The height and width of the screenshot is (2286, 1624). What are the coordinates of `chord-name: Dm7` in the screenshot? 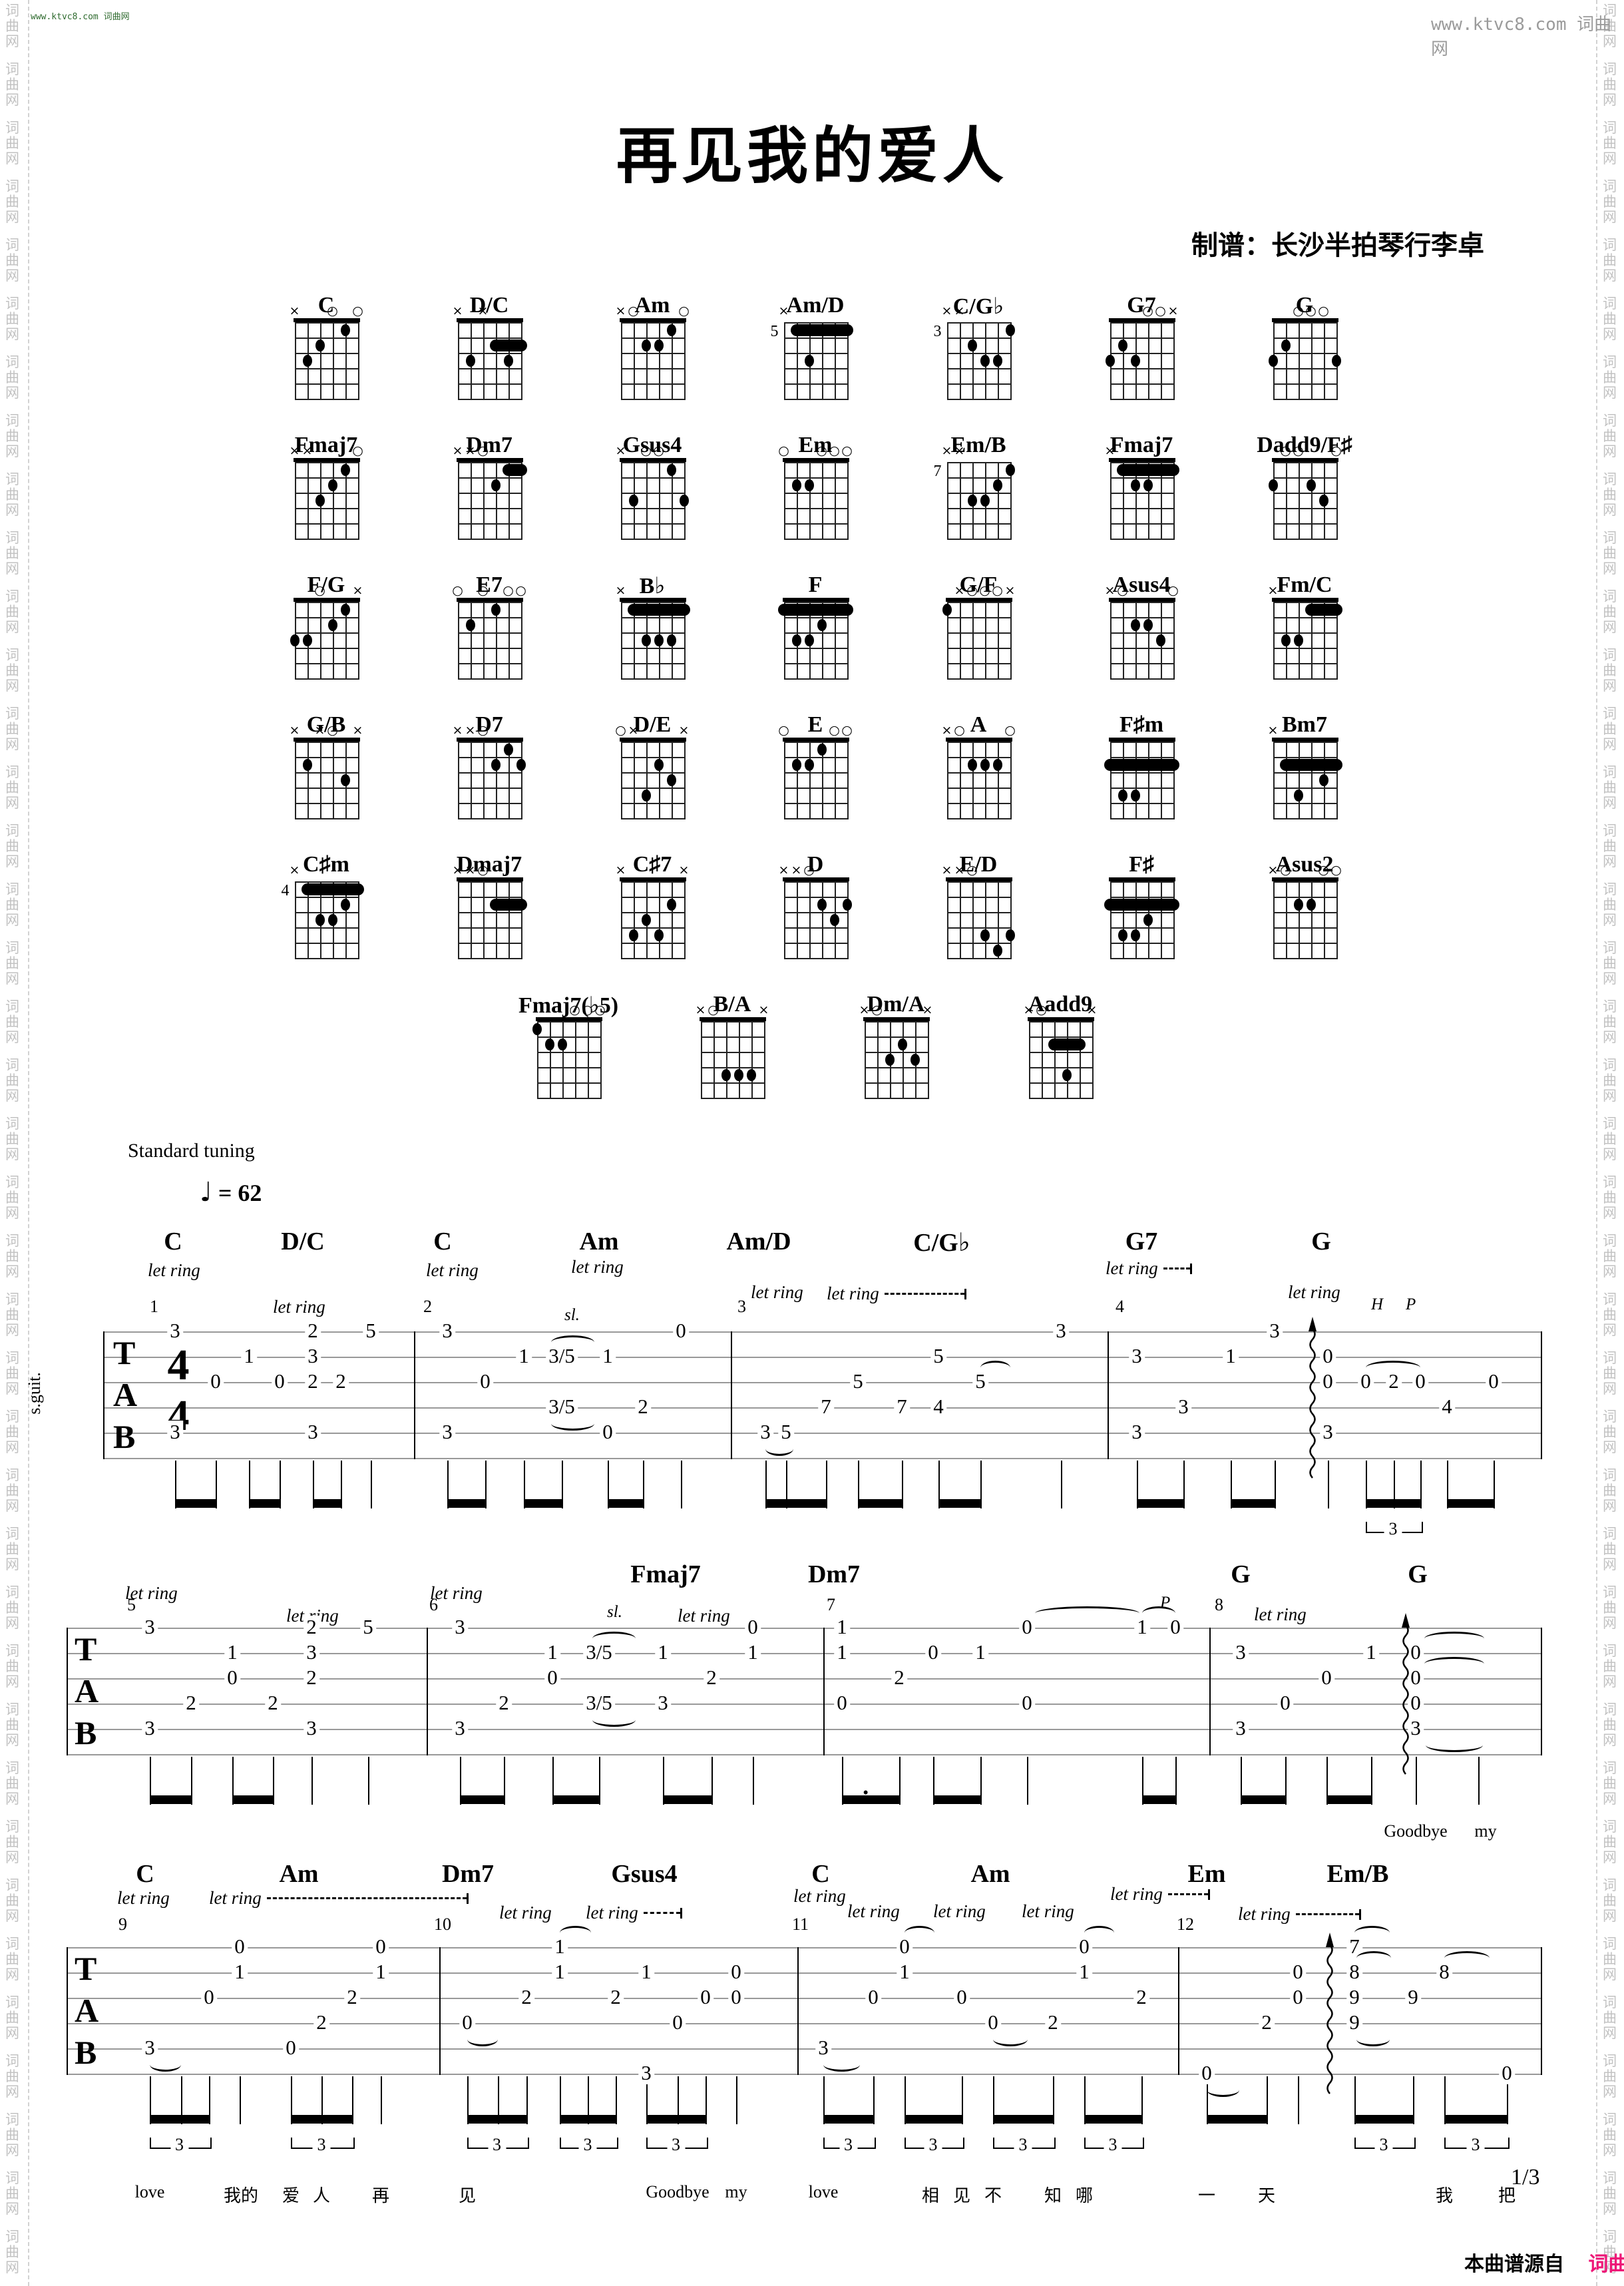 It's located at (489, 445).